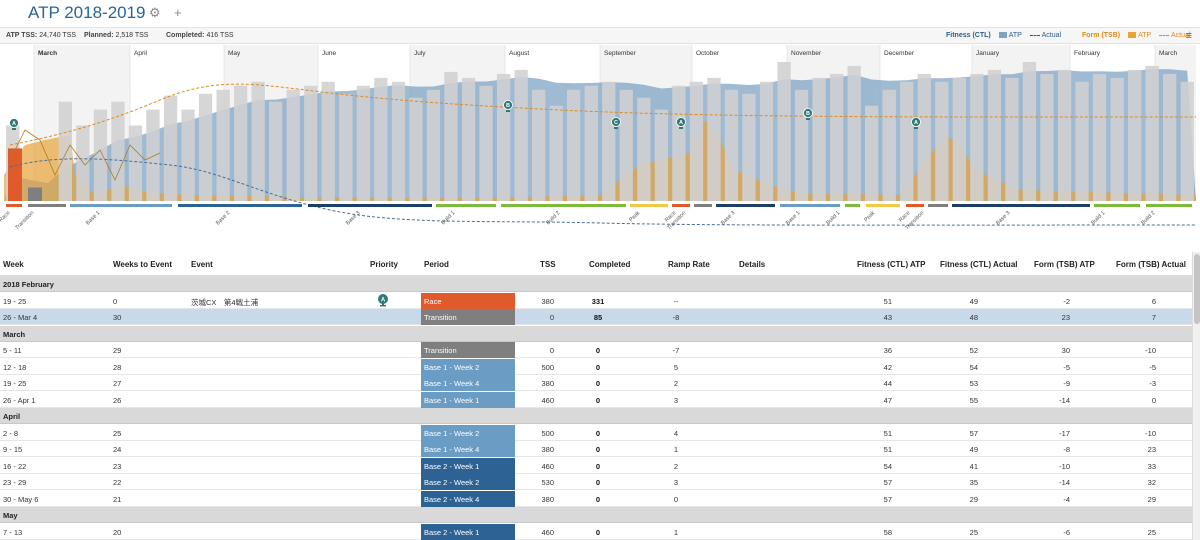 Image resolution: width=1200 pixels, height=540 pixels. What do you see at coordinates (596, 317) in the screenshot?
I see `table-row: 26 - Mar 4 30 0 85 -8 43 48 23 7 Transition` at bounding box center [596, 317].